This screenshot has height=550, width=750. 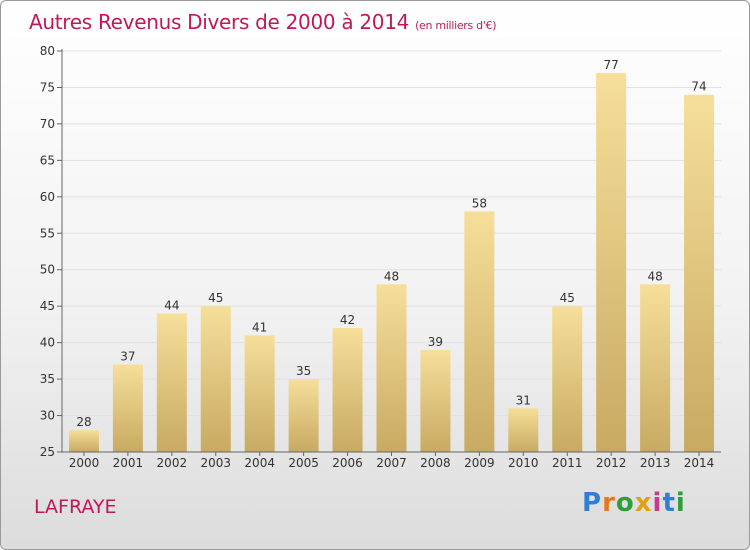 What do you see at coordinates (303, 415) in the screenshot?
I see `bar-2005` at bounding box center [303, 415].